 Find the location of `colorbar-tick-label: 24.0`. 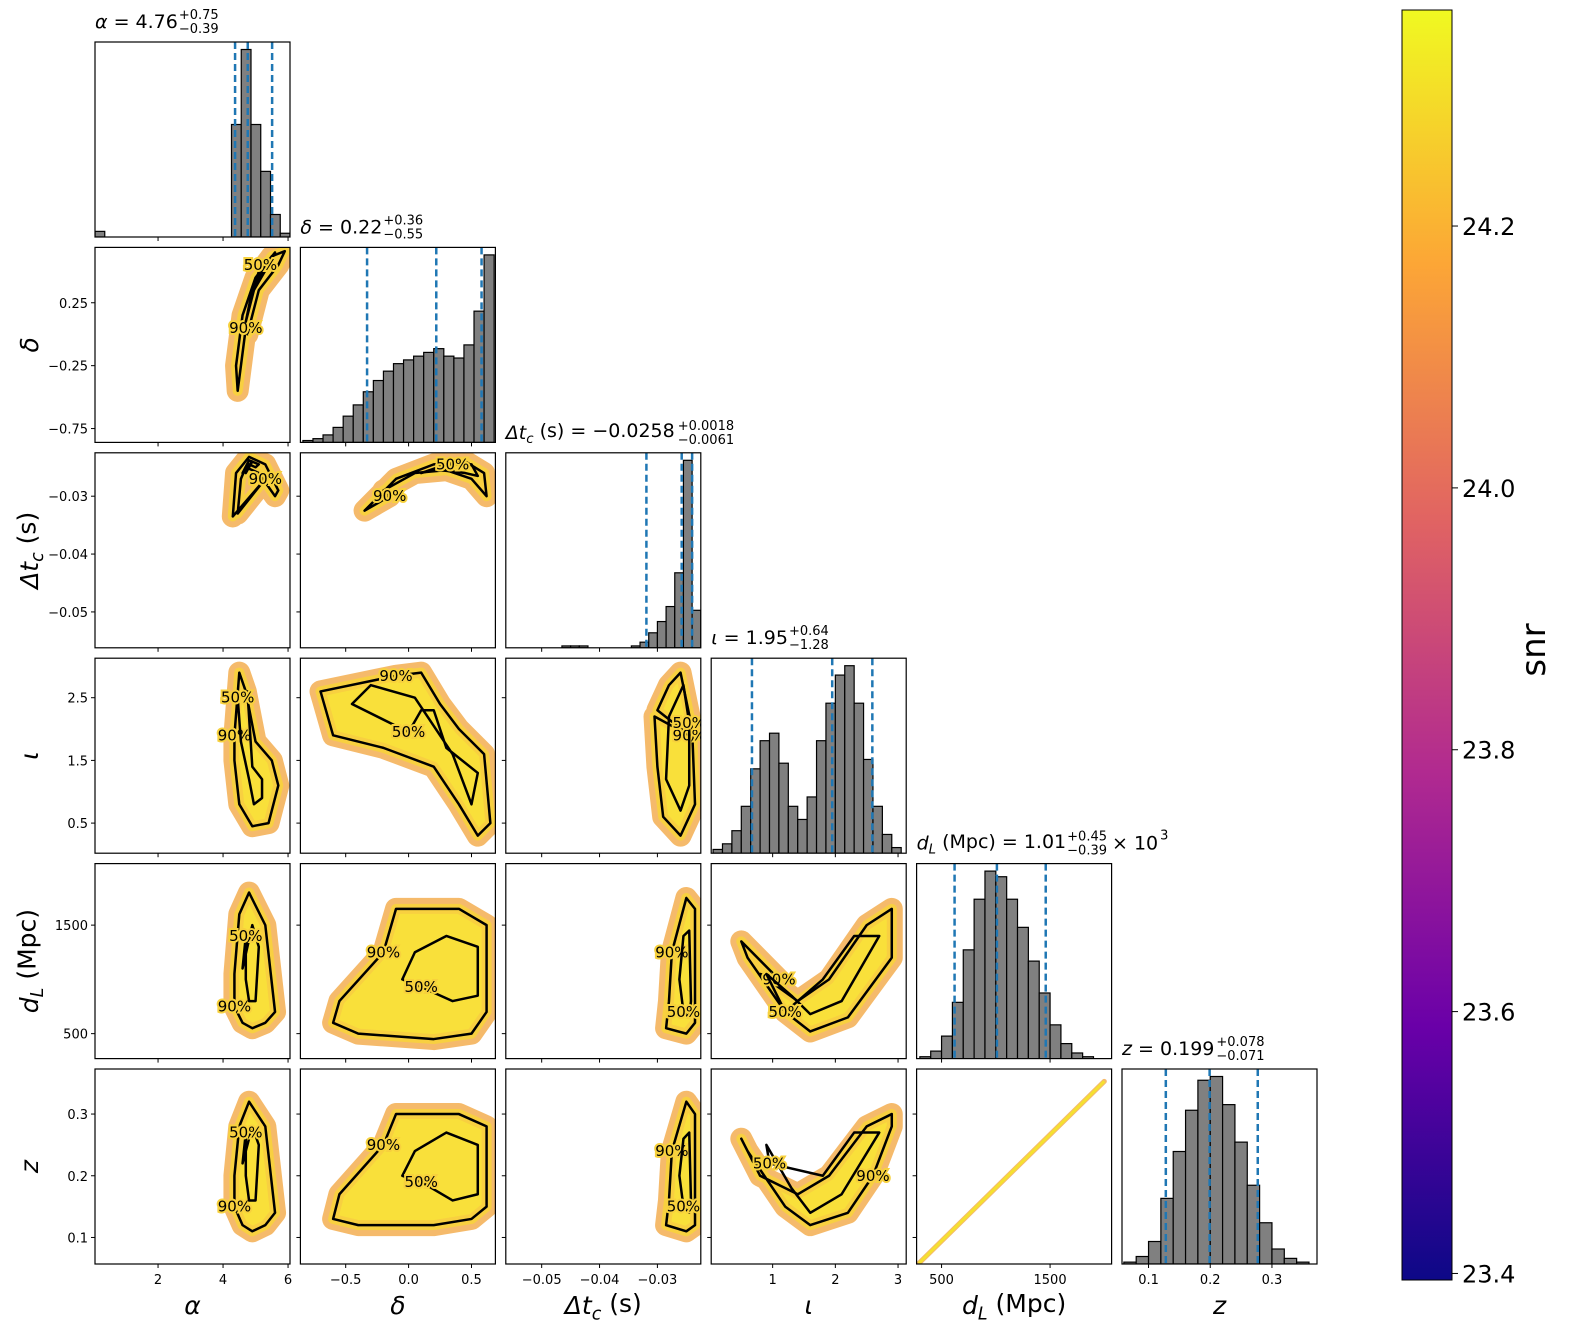

colorbar-tick-label: 24.0 is located at coordinates (1488, 489).